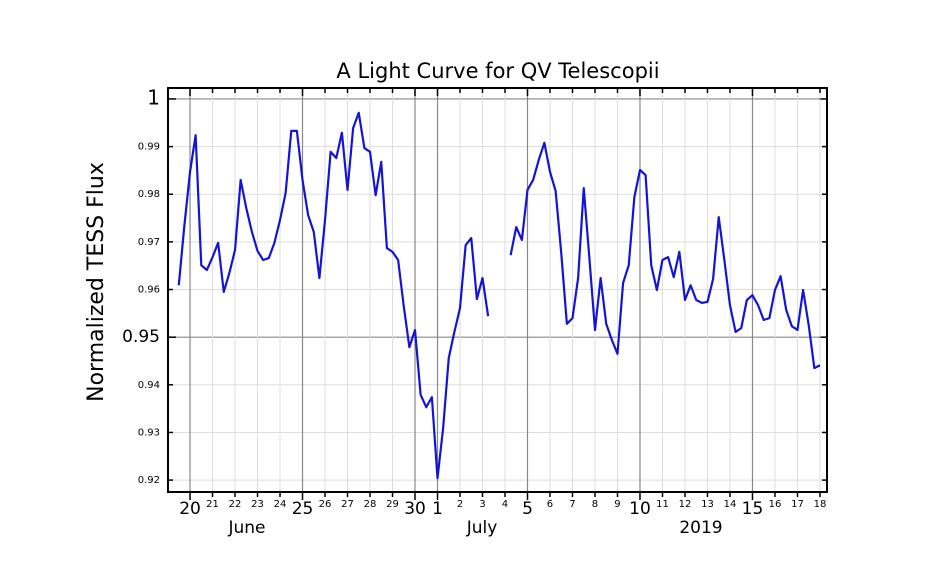 The image size is (933, 580). What do you see at coordinates (347, 504) in the screenshot?
I see `x-tick-label: 27` at bounding box center [347, 504].